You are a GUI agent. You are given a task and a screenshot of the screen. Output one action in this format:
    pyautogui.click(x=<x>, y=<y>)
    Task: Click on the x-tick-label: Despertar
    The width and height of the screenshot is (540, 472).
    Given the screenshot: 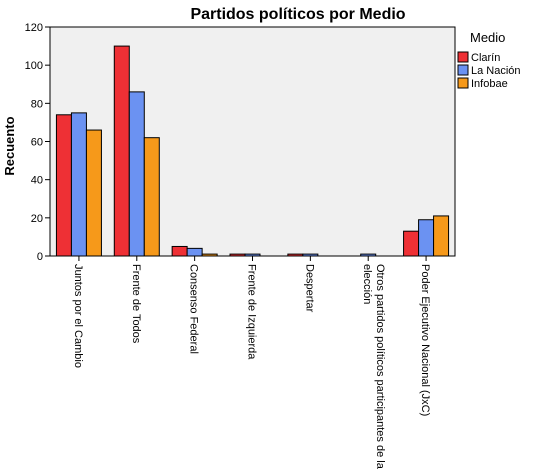 What is the action you would take?
    pyautogui.click(x=309, y=288)
    